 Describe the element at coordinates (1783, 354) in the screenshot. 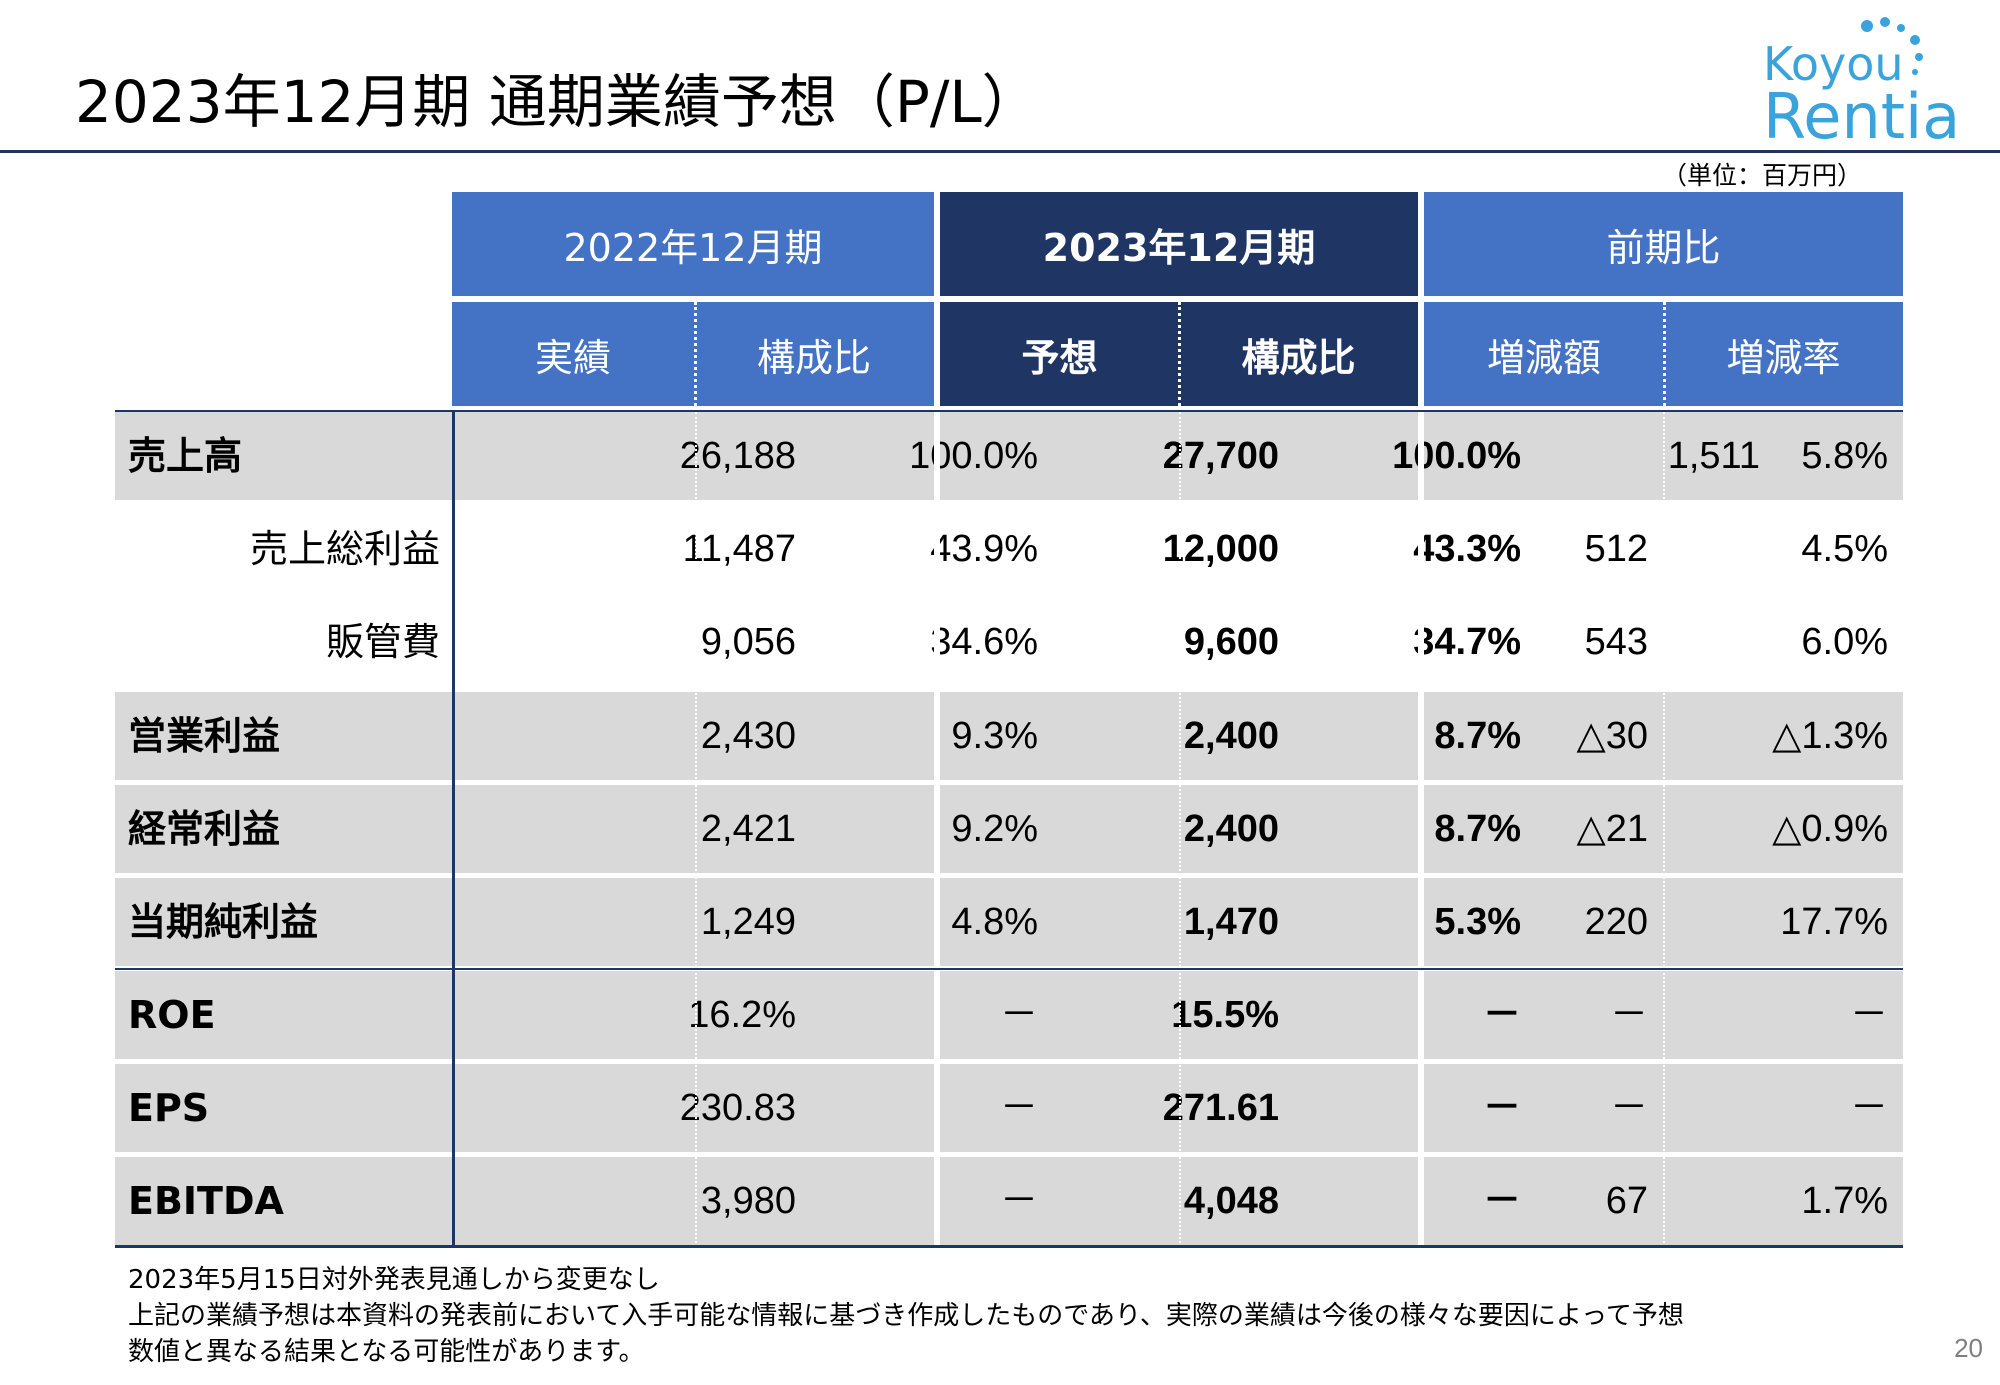

I see `subheader-change-rate: 増減率` at that location.